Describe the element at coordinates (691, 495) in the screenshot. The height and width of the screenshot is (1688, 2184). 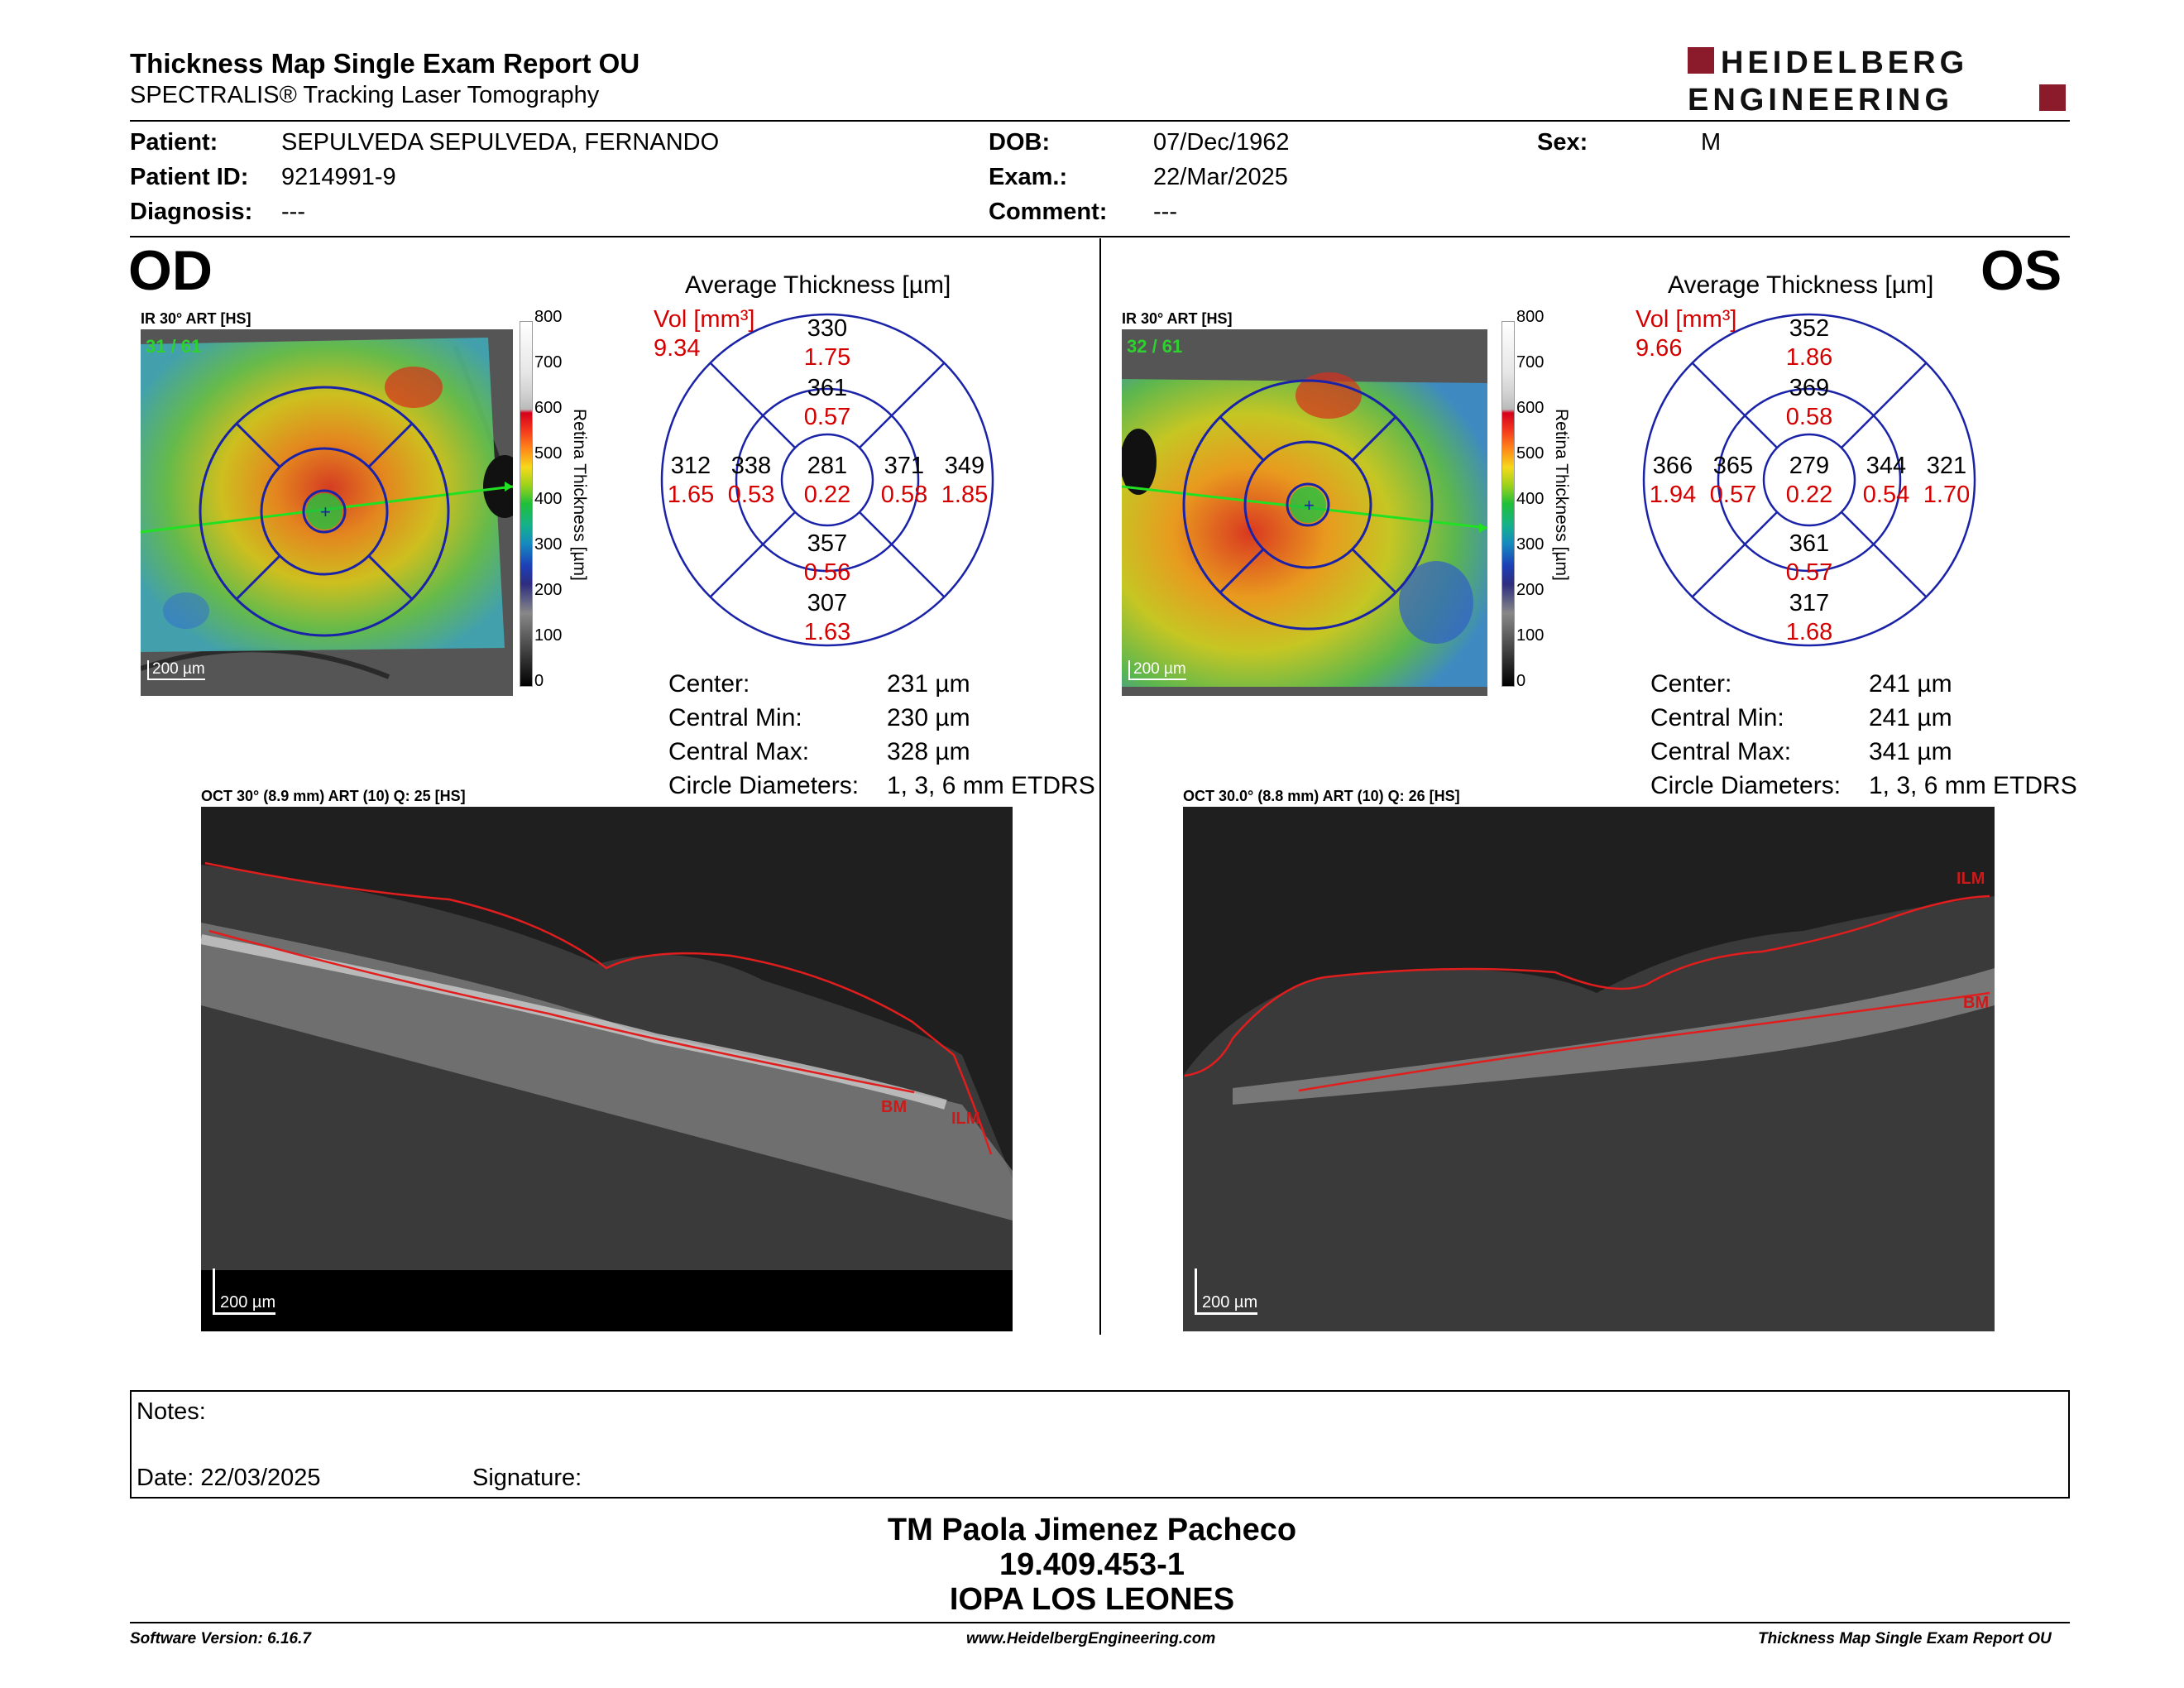
I see `sector-outer-left-volume-od: 1.65` at that location.